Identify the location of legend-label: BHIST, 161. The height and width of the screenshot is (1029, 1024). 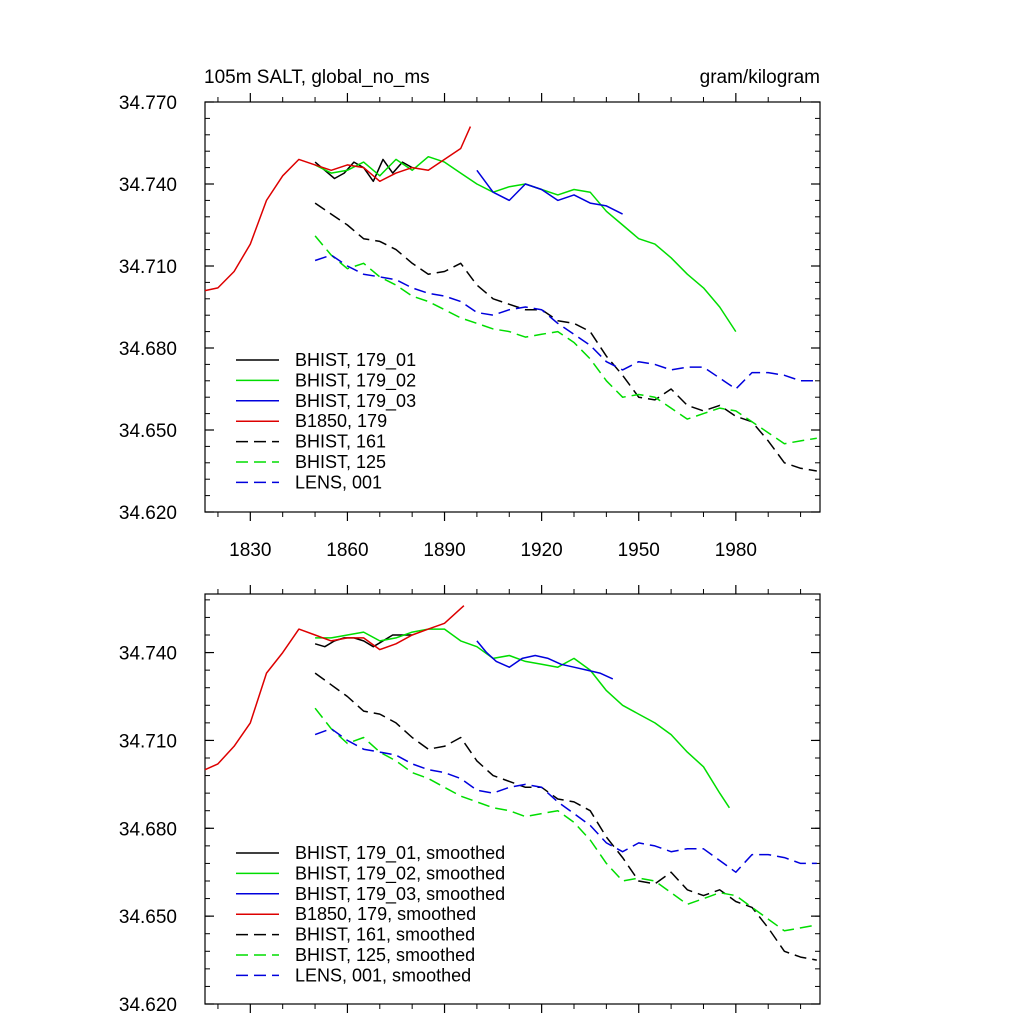
(340, 442).